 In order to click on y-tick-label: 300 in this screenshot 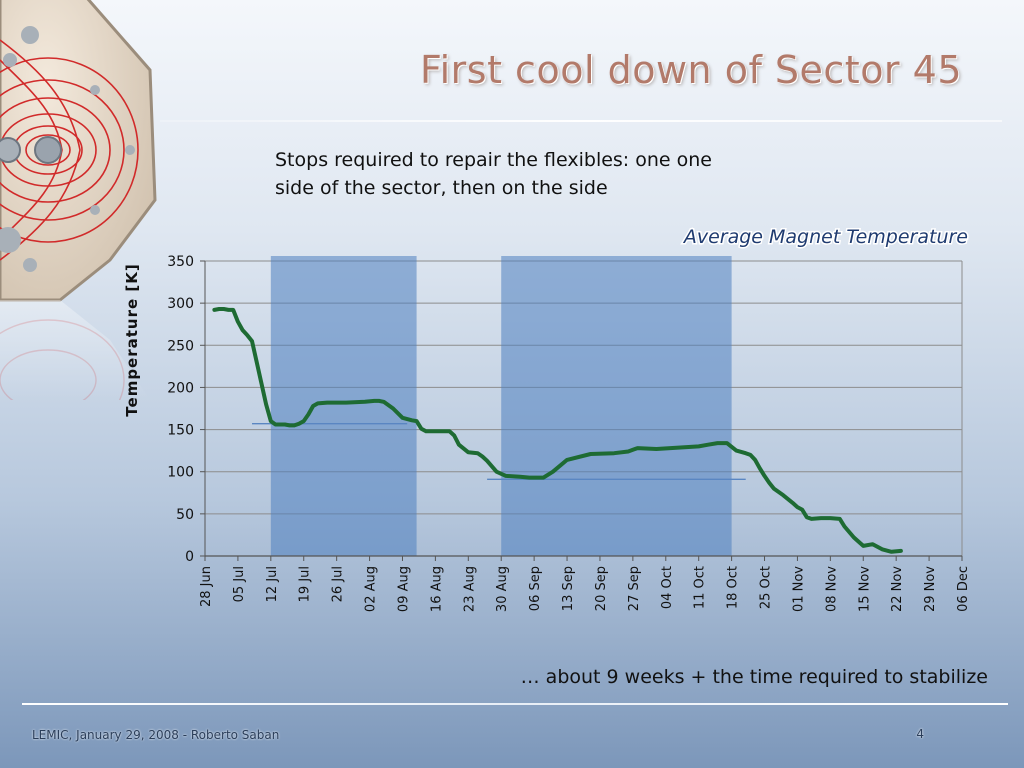, I will do `click(180, 304)`.